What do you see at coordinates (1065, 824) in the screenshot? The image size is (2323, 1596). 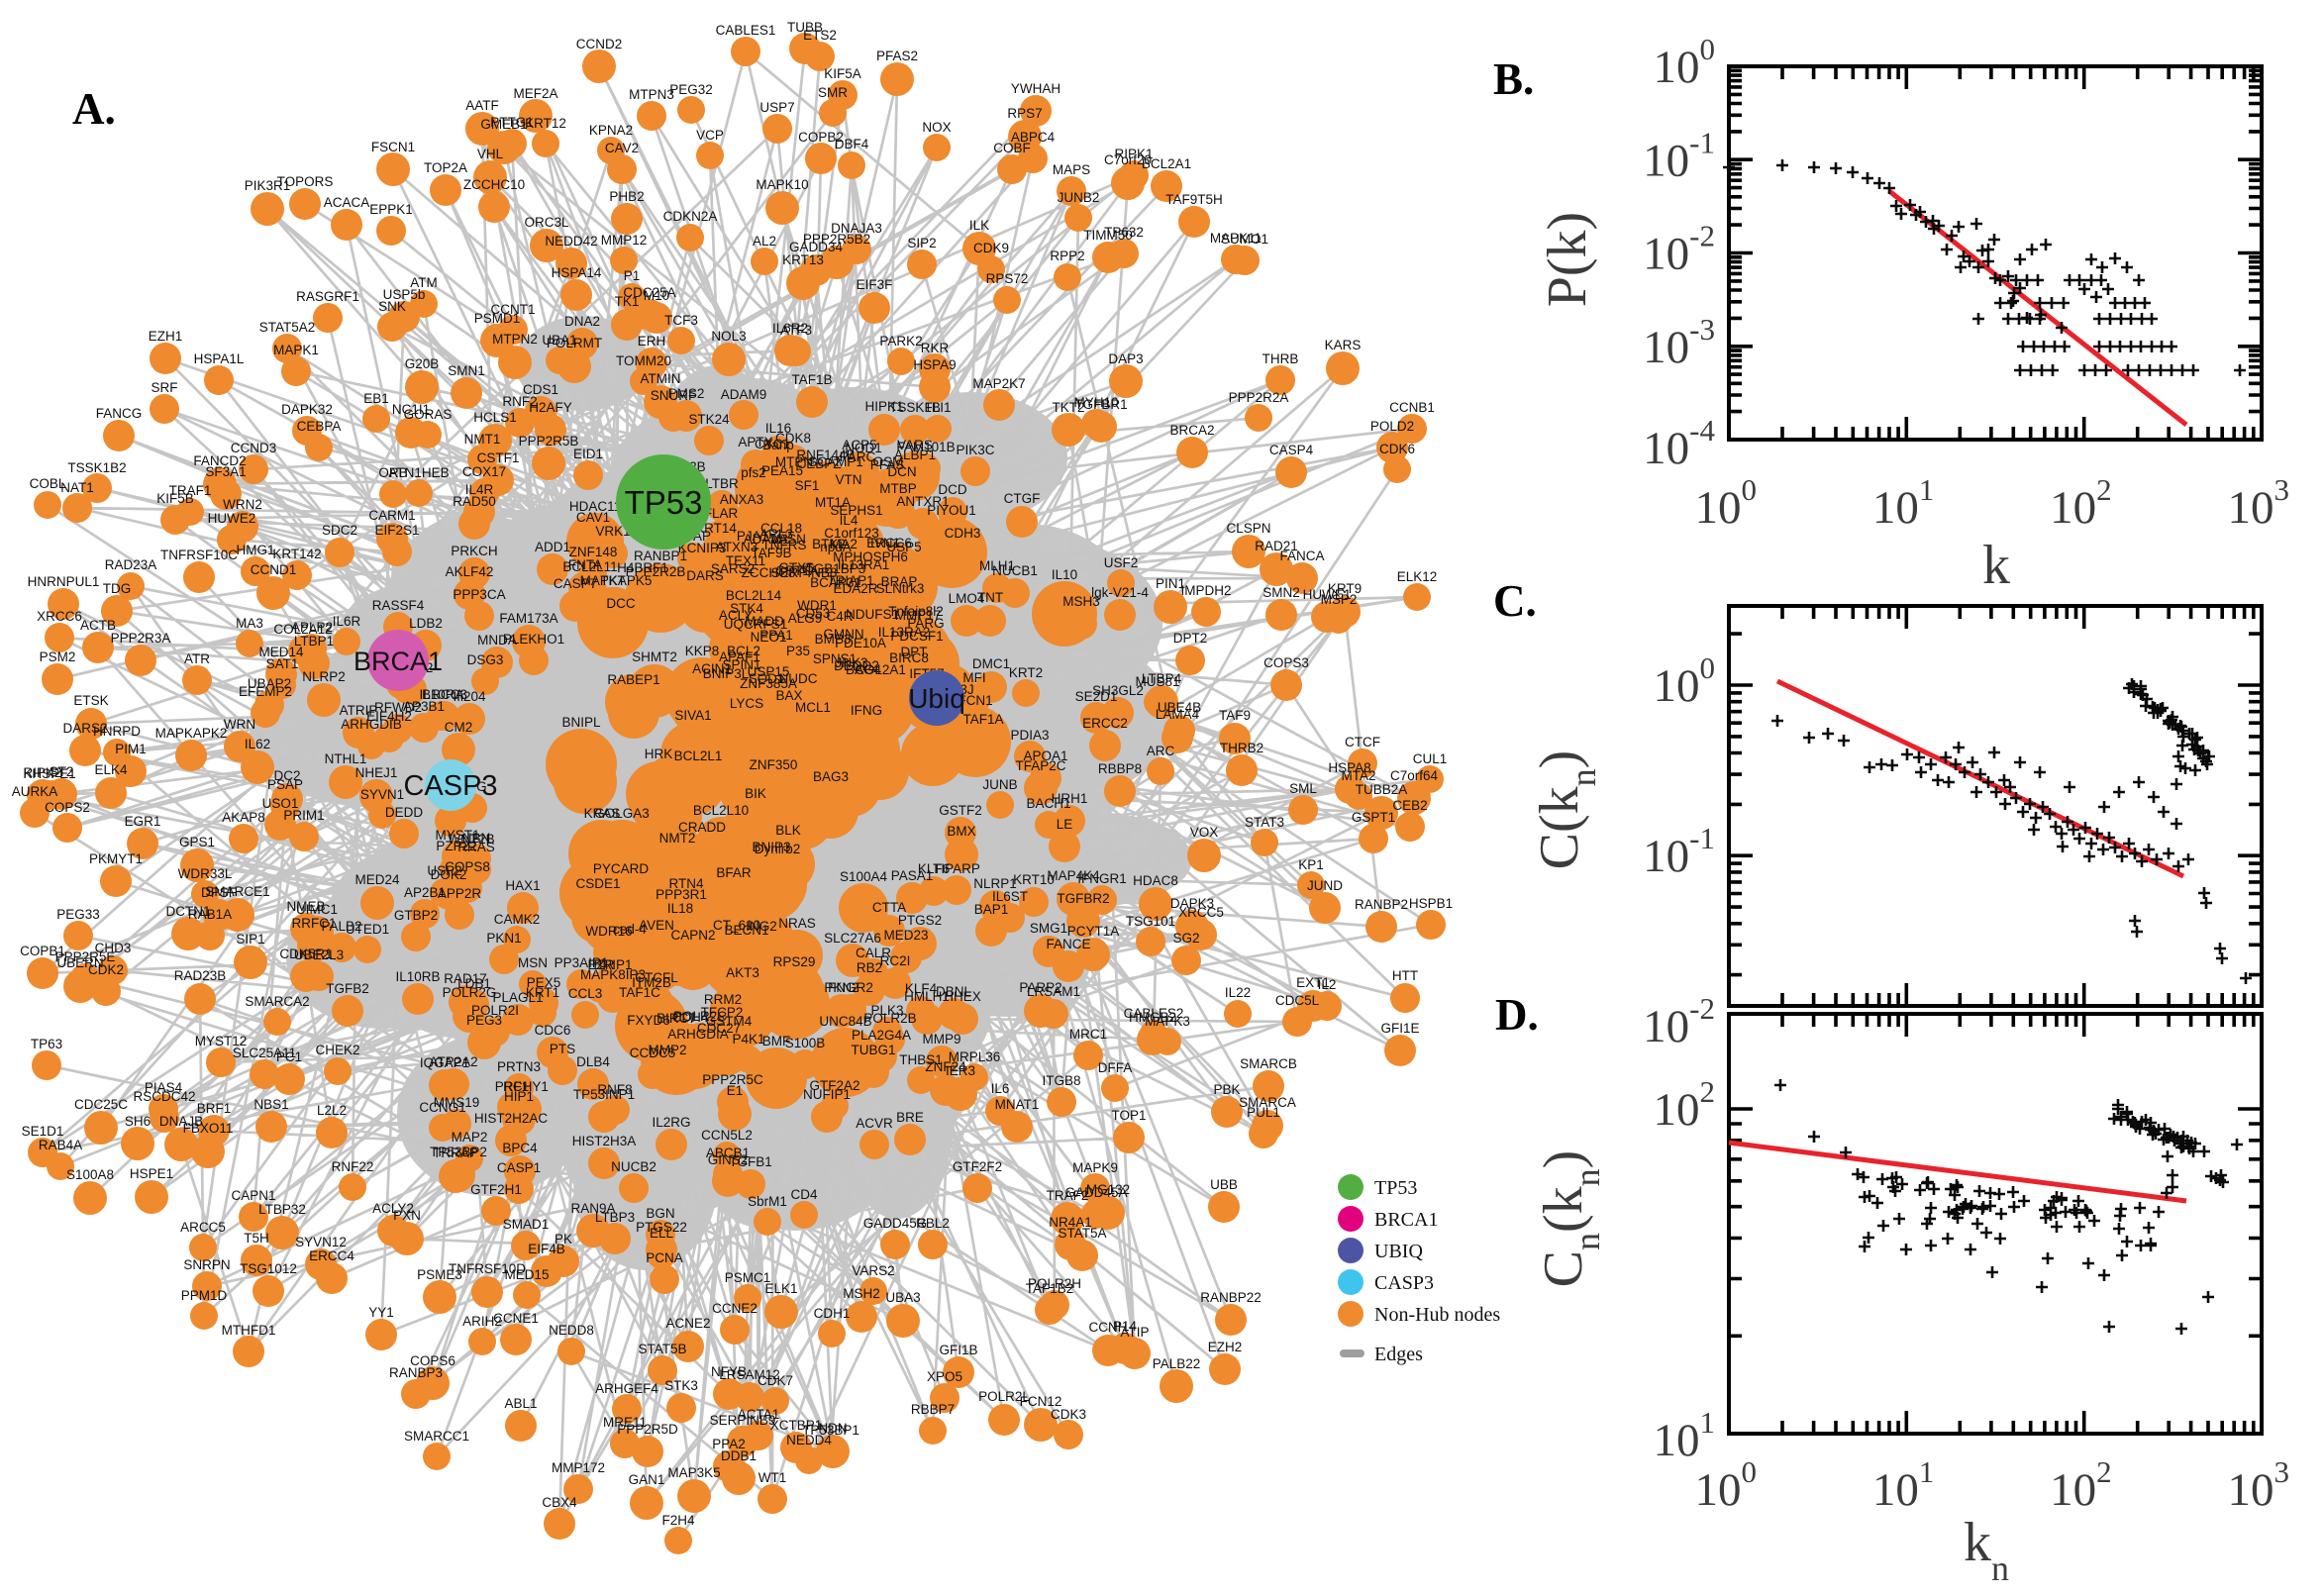 I see `svg-text: LE` at bounding box center [1065, 824].